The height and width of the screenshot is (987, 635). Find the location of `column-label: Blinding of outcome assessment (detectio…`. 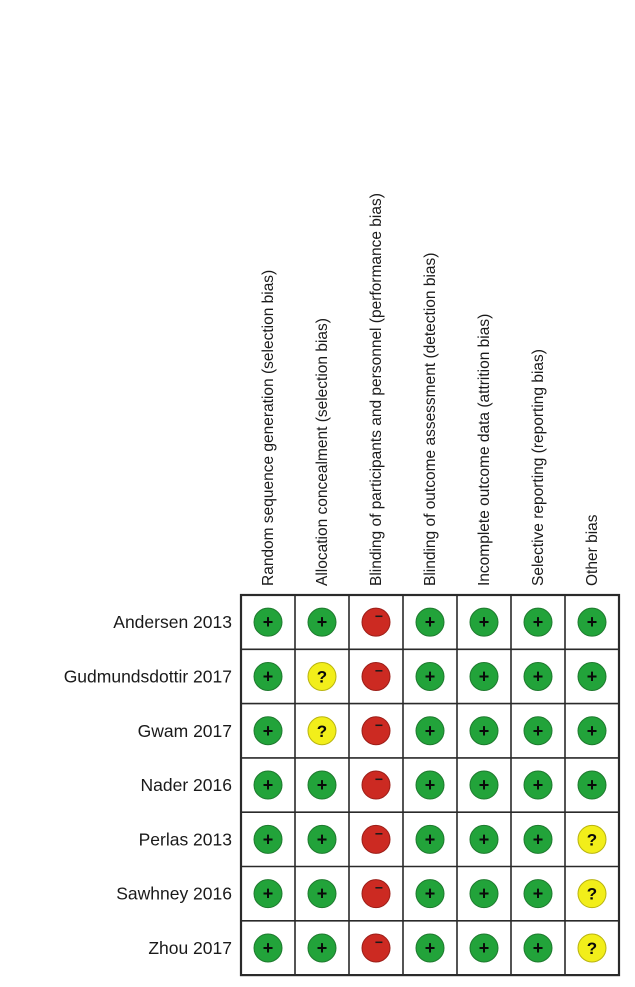

column-label: Blinding of outcome assessment (detectio… is located at coordinates (430, 419).